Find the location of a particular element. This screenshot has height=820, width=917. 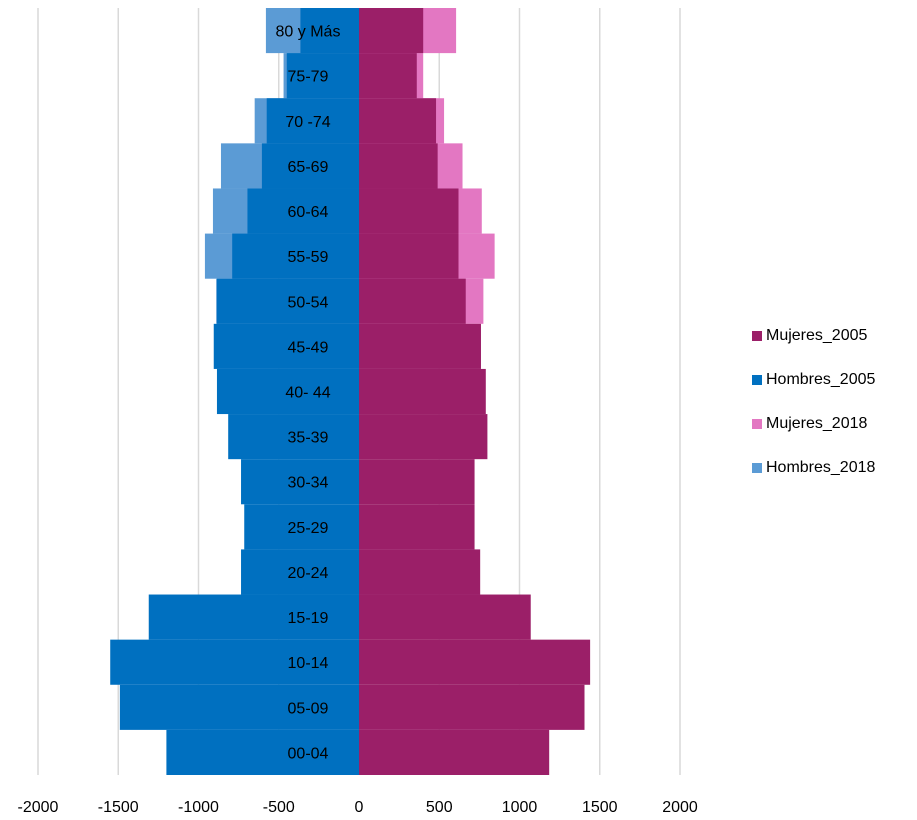

x-tick-label: 0 is located at coordinates (359, 807).